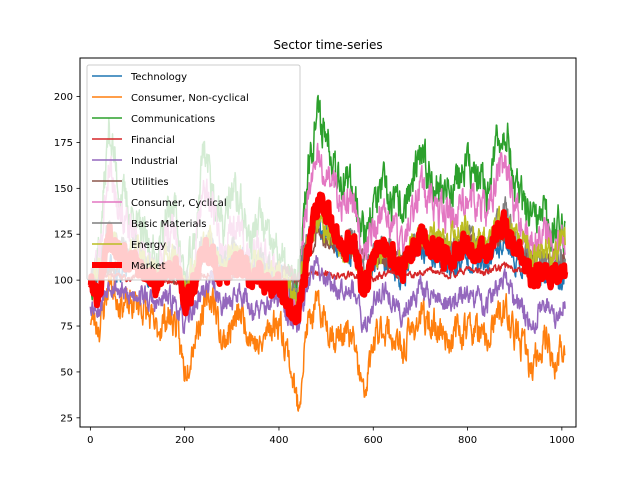  I want to click on legend-label: Industrial, so click(154, 161).